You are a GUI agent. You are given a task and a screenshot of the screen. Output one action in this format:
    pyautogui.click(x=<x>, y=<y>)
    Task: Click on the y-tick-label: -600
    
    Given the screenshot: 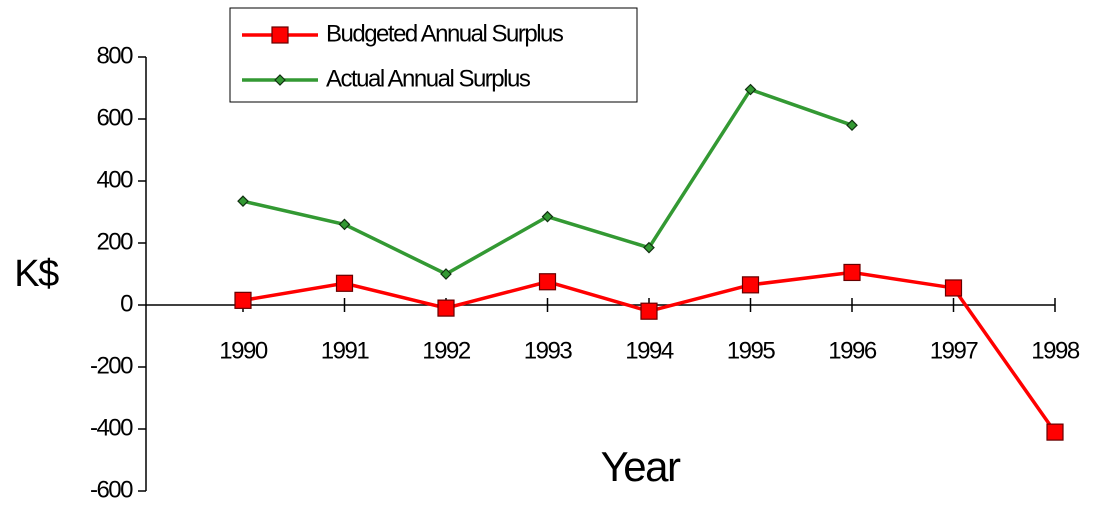 What is the action you would take?
    pyautogui.click(x=111, y=489)
    